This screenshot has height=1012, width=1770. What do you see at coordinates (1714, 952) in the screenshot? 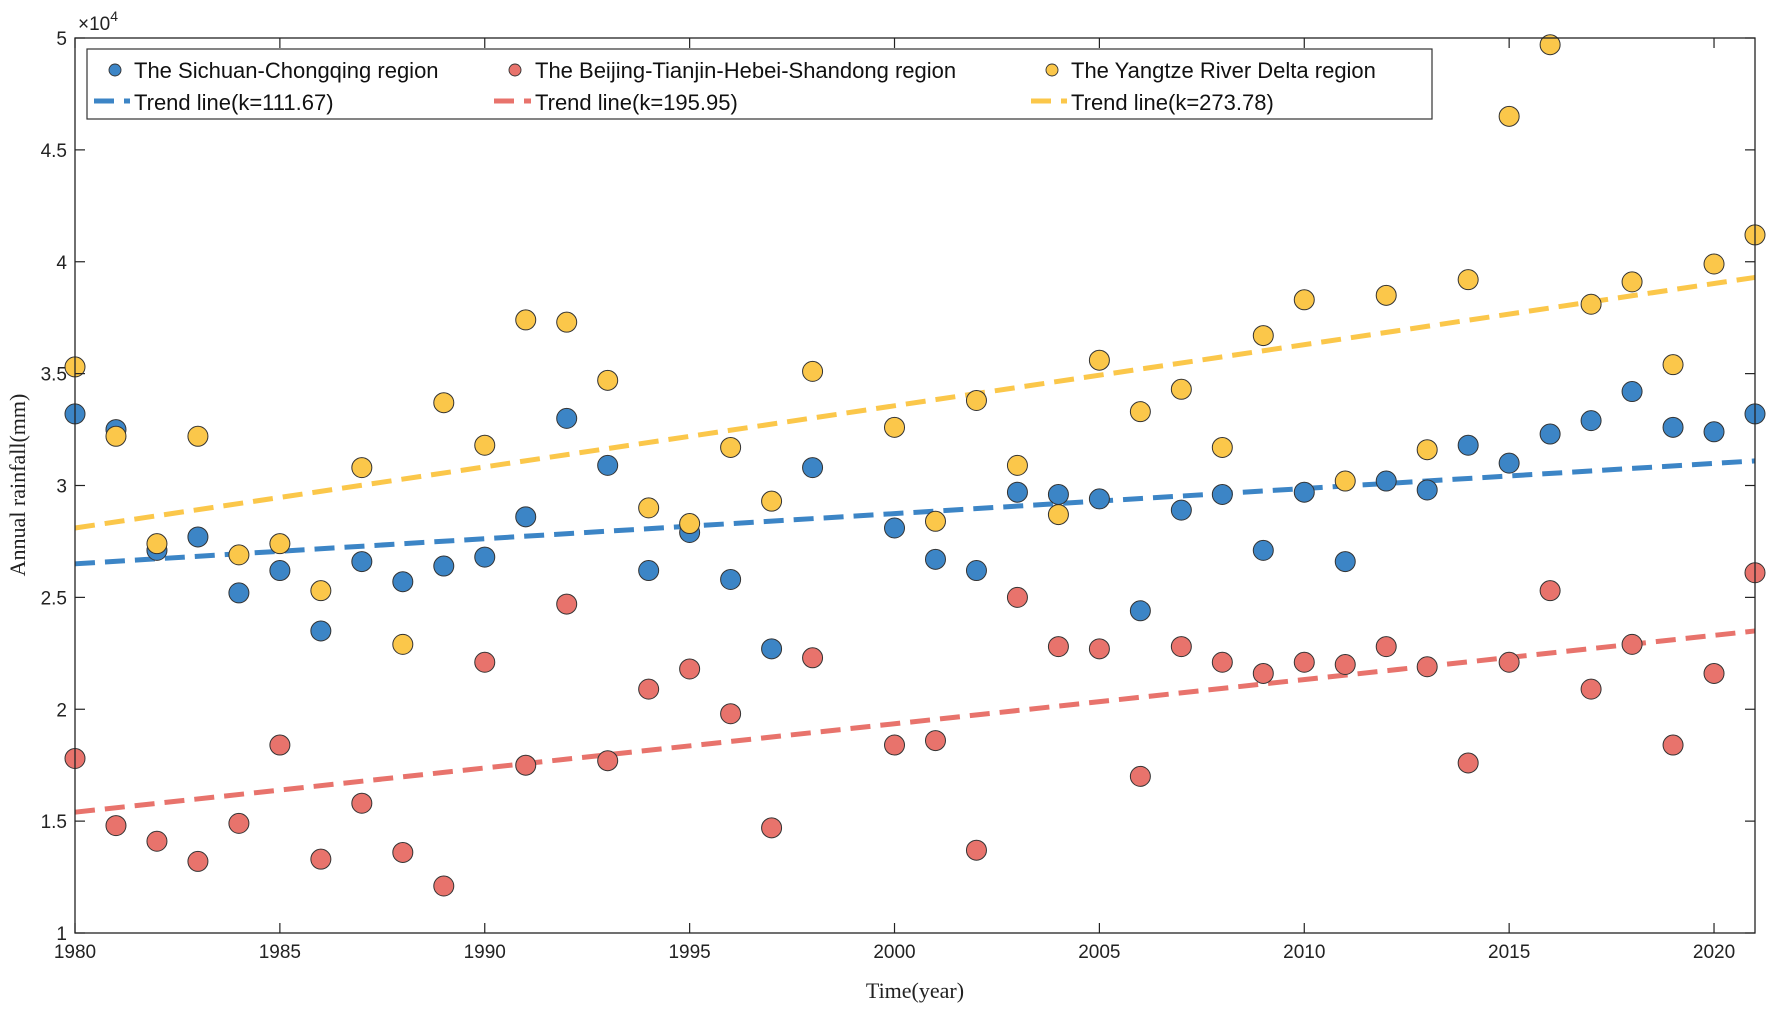
I see `x-tick-label: 2020` at bounding box center [1714, 952].